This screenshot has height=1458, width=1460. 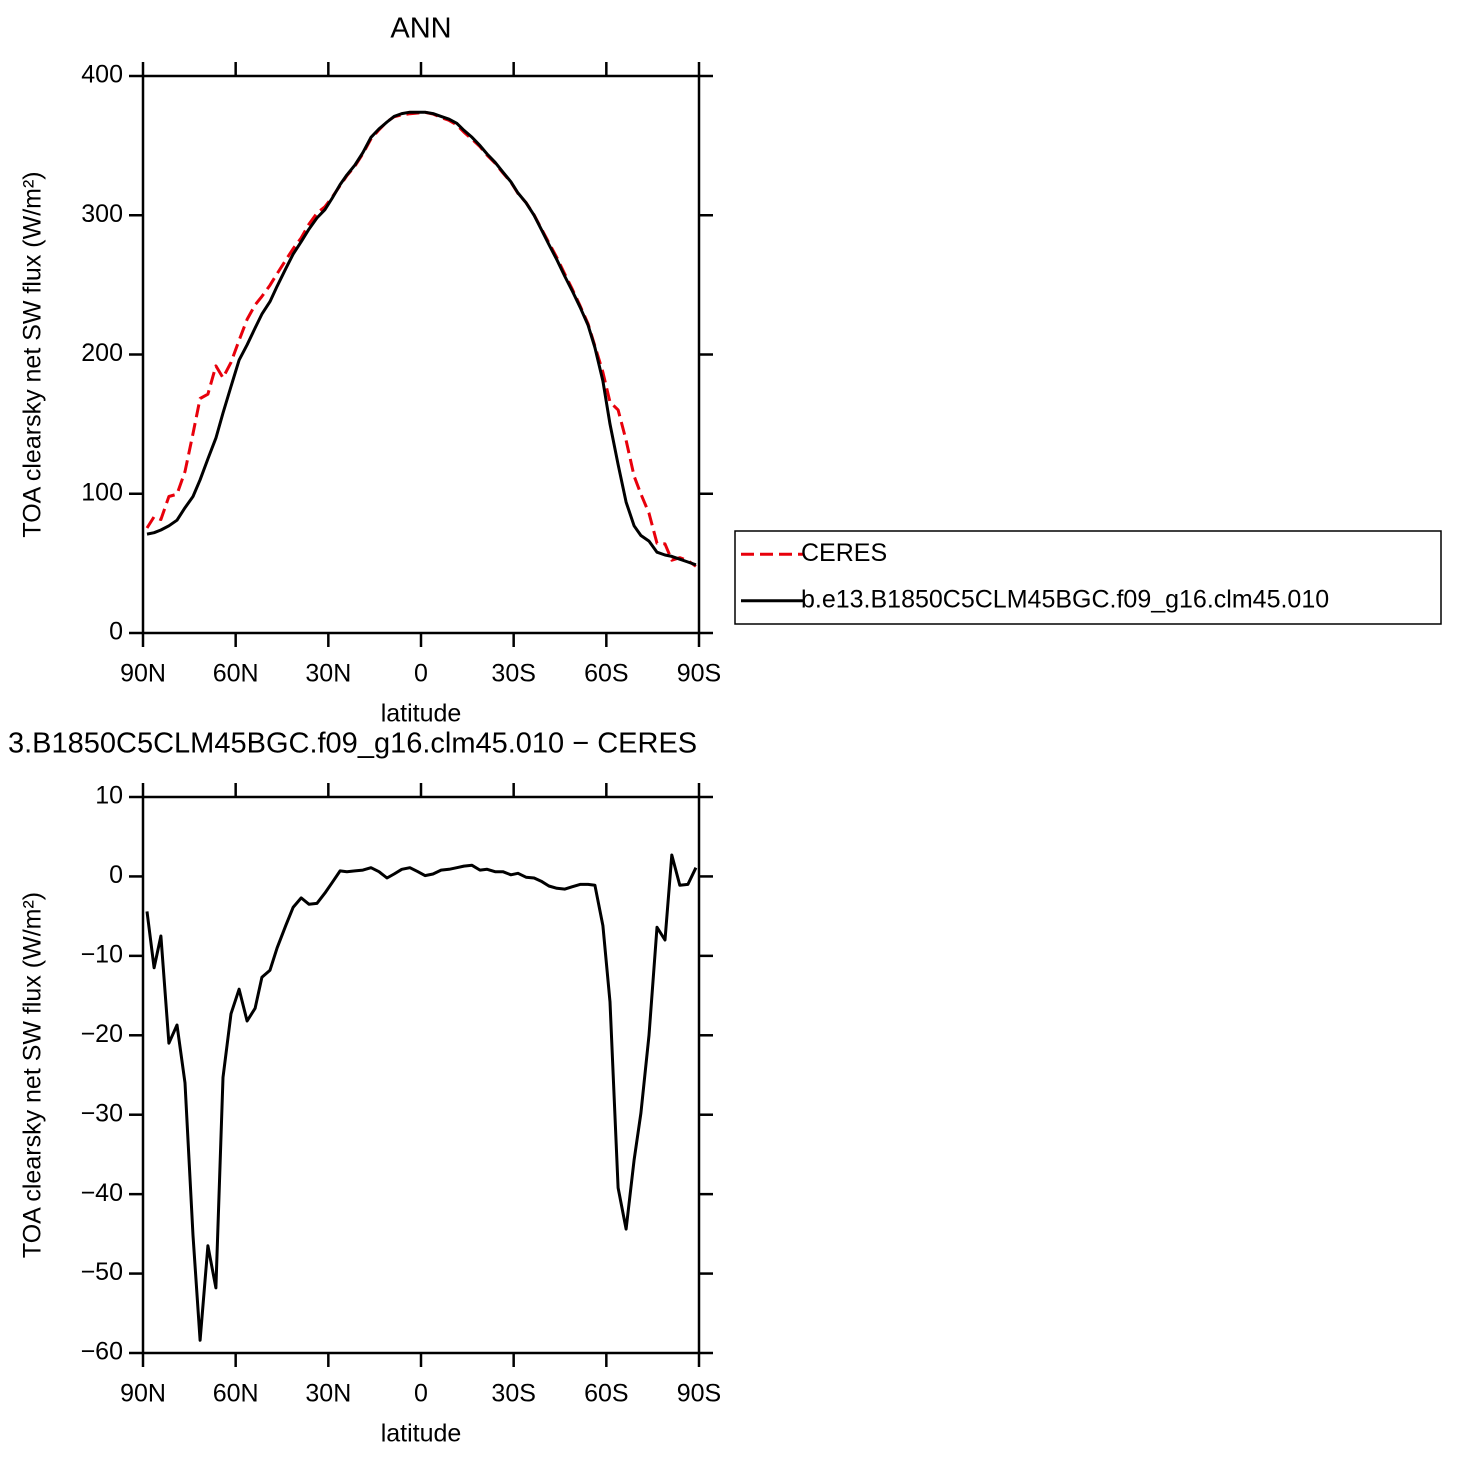 What do you see at coordinates (102, 1193) in the screenshot?
I see `y-tick-label: −40` at bounding box center [102, 1193].